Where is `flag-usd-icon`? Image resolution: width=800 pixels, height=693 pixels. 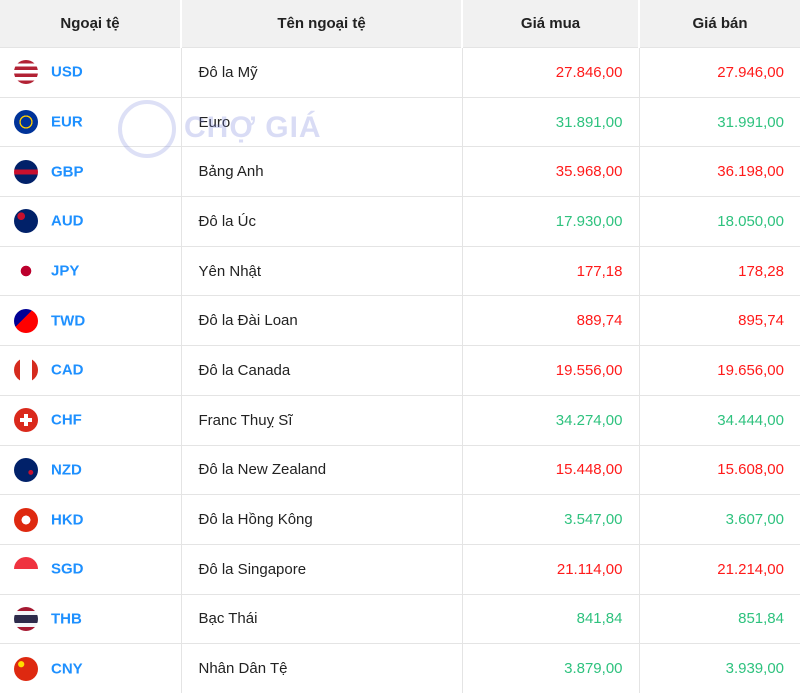 flag-usd-icon is located at coordinates (26, 72).